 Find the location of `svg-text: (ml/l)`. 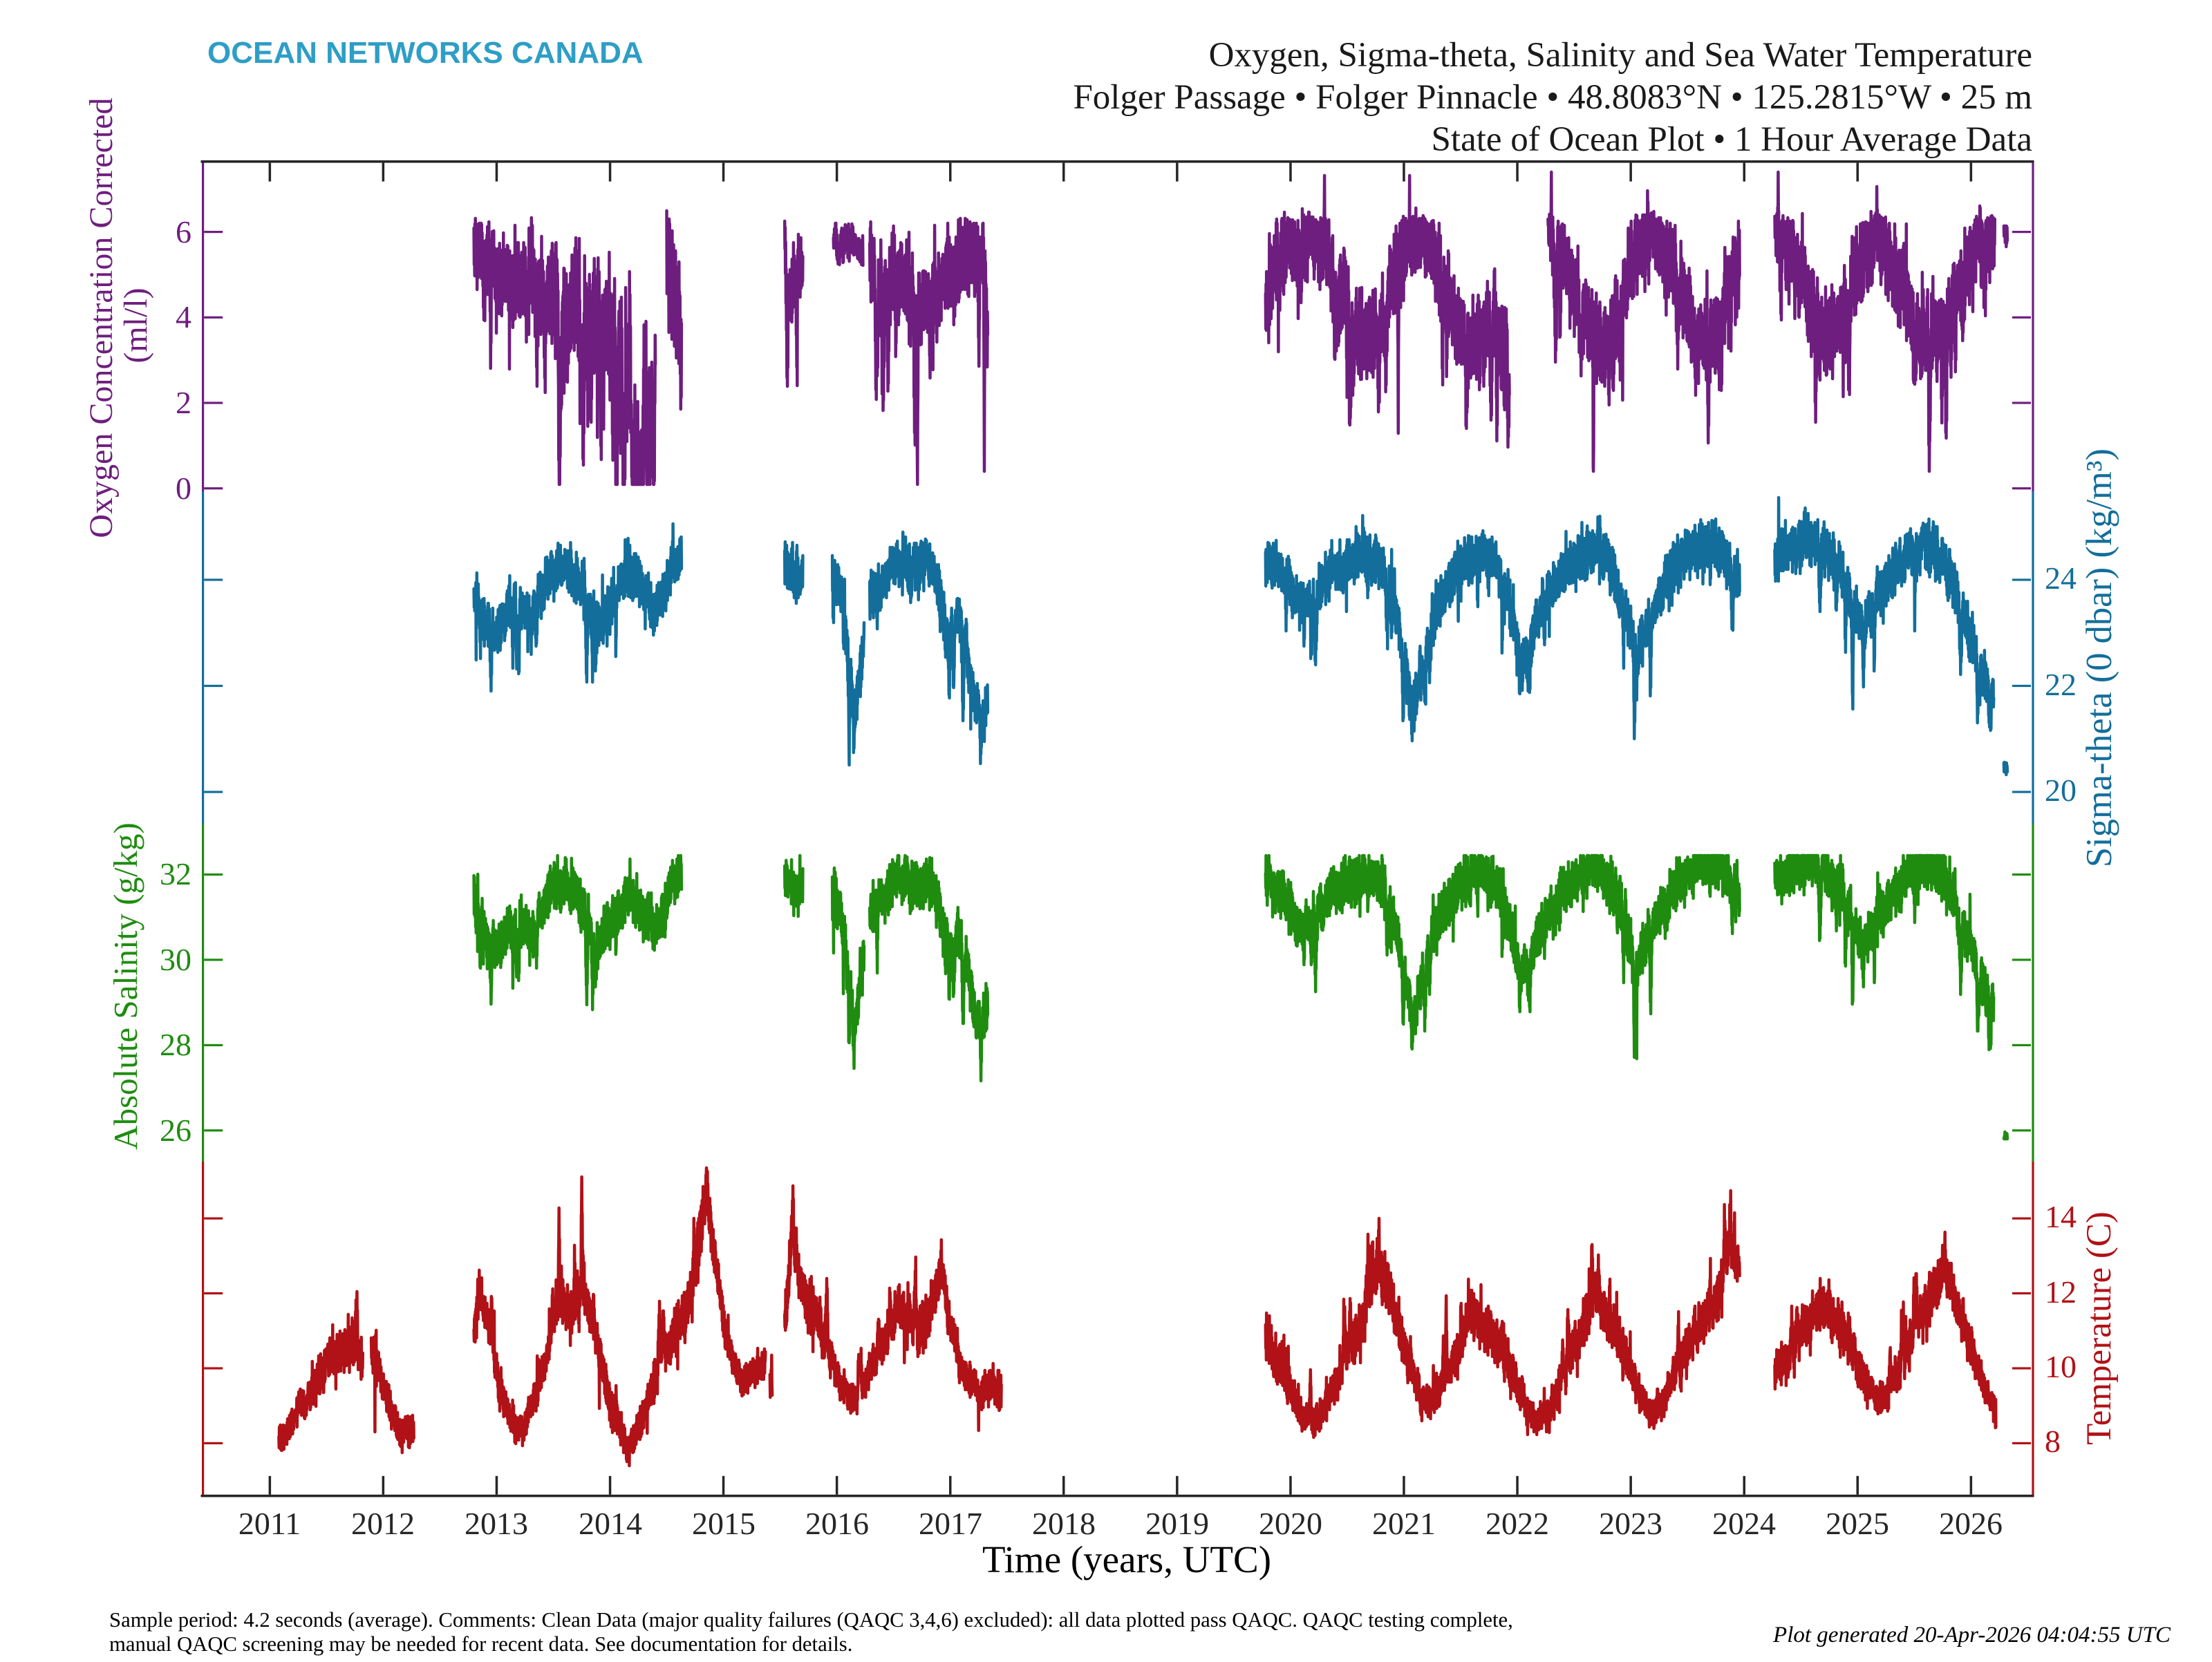

svg-text: (ml/l) is located at coordinates (136, 325).